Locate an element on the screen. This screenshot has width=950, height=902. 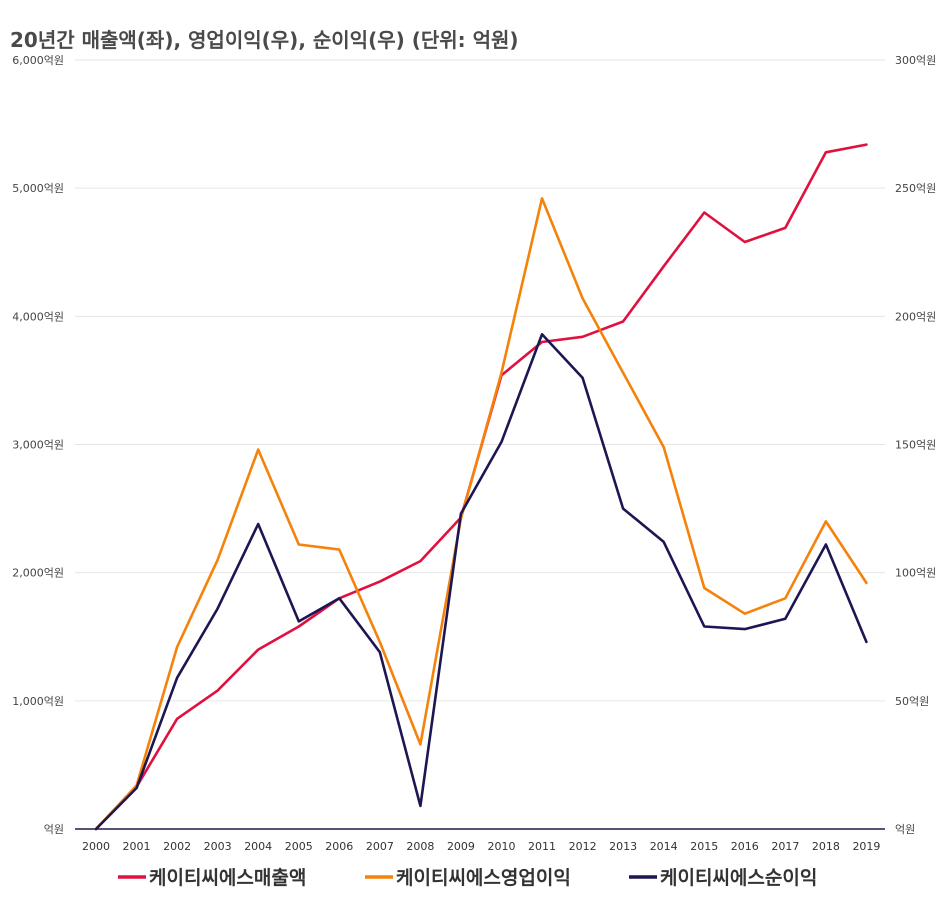
x-tick-label: 2019 is located at coordinates (866, 846).